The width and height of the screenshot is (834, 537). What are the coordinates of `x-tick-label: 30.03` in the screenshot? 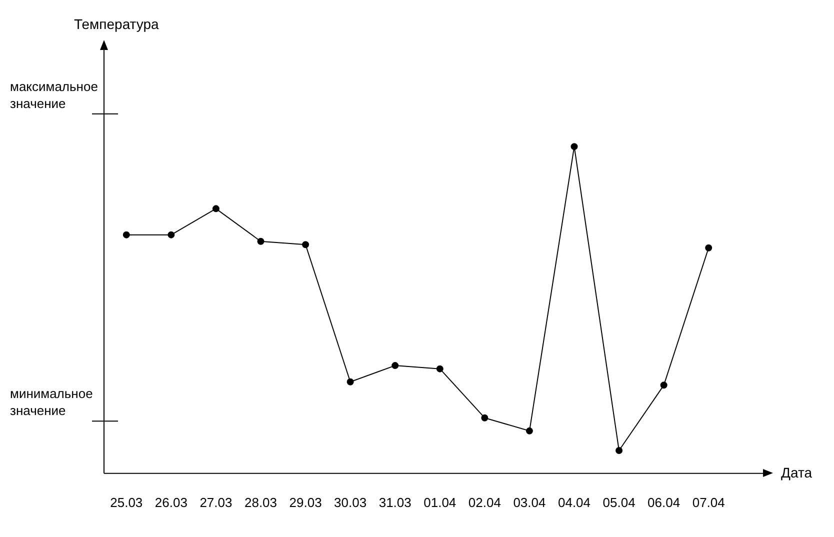 It's located at (350, 502).